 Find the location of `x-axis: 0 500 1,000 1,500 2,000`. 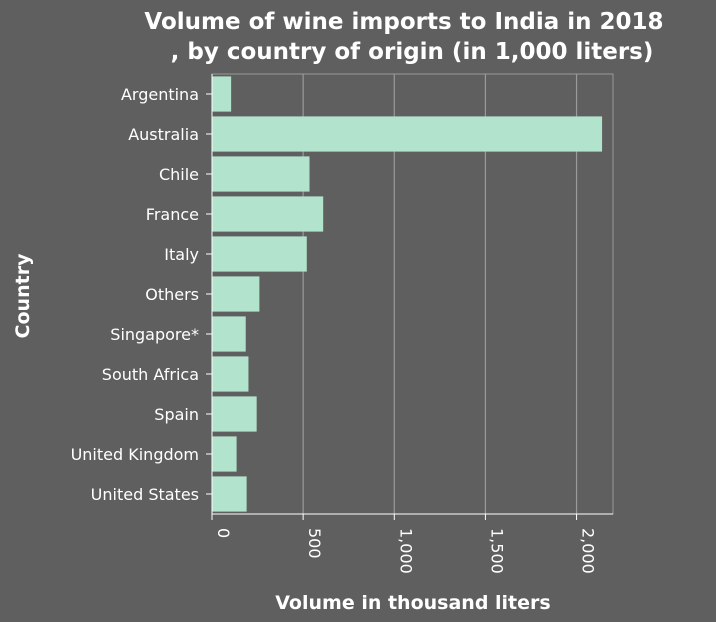

x-axis: 0 500 1,000 1,500 2,000 is located at coordinates (412, 543).